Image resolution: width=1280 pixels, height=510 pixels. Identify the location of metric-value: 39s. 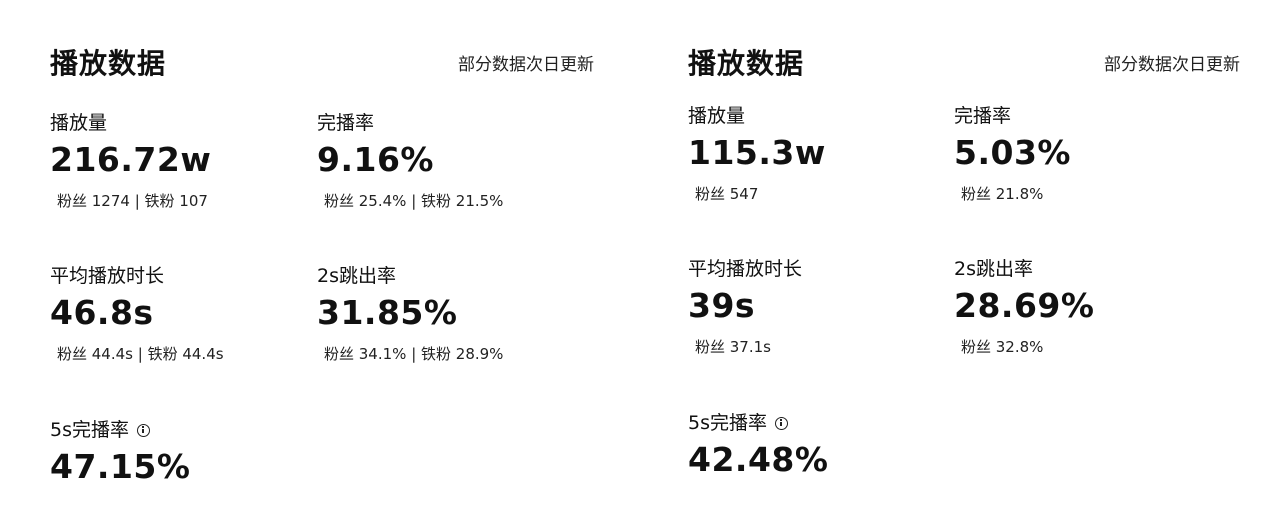
(722, 305).